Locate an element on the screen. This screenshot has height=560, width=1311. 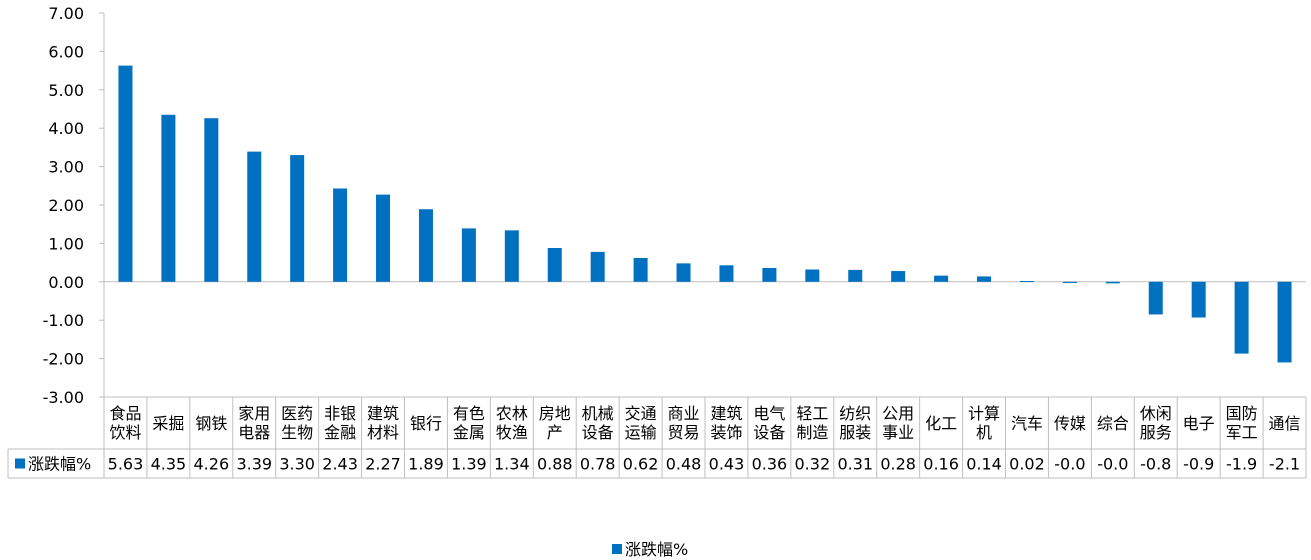
y-tick-label: 2.00 is located at coordinates (66, 205).